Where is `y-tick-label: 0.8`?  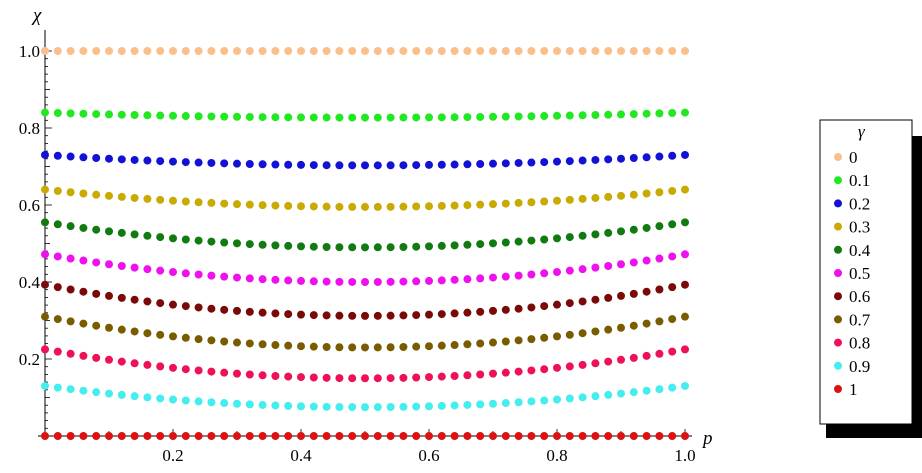
y-tick-label: 0.8 is located at coordinates (29, 128).